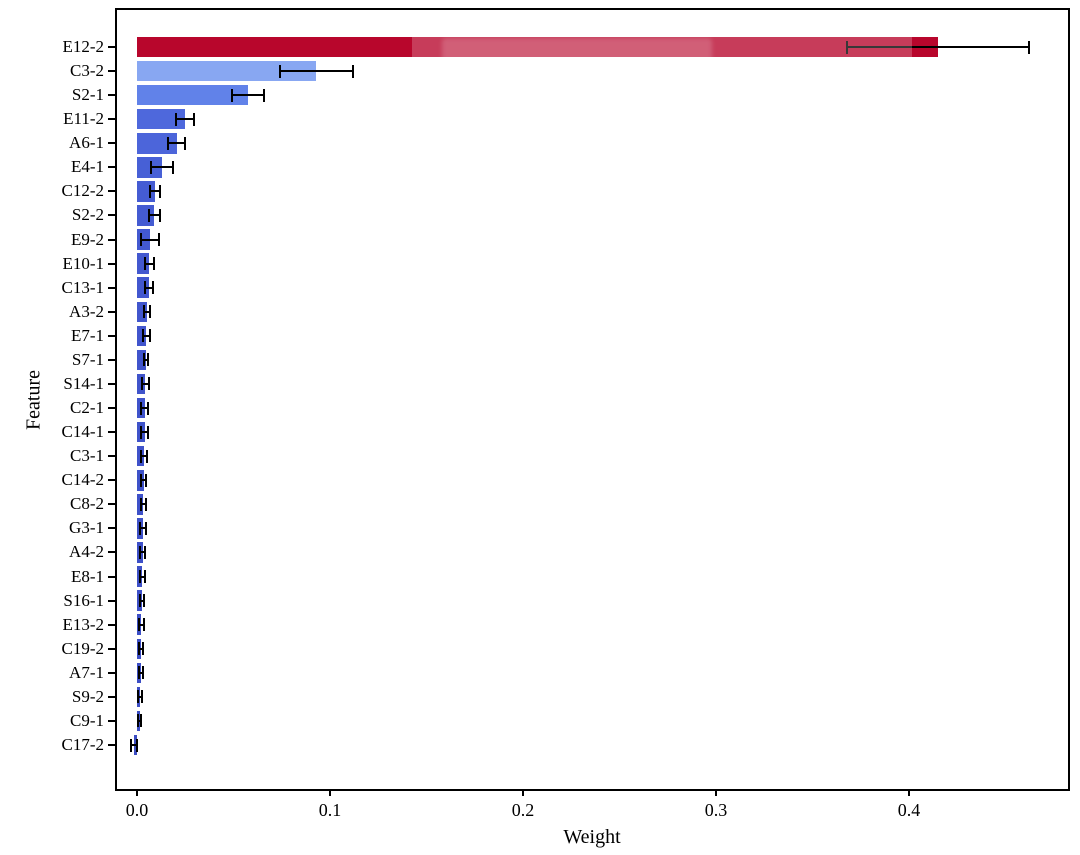 The height and width of the screenshot is (855, 1080). What do you see at coordinates (87, 215) in the screenshot?
I see `y-tick-label-s2-2: S2-2` at bounding box center [87, 215].